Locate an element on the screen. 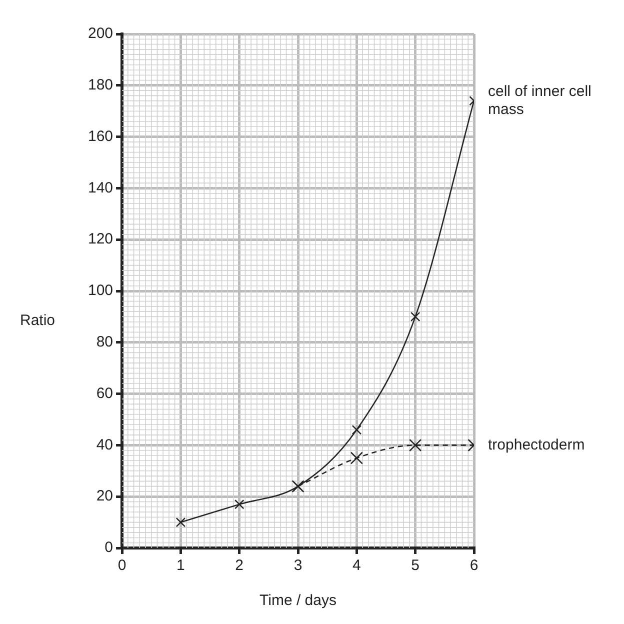  series-label: cell of inner cell mass is located at coordinates (540, 100).